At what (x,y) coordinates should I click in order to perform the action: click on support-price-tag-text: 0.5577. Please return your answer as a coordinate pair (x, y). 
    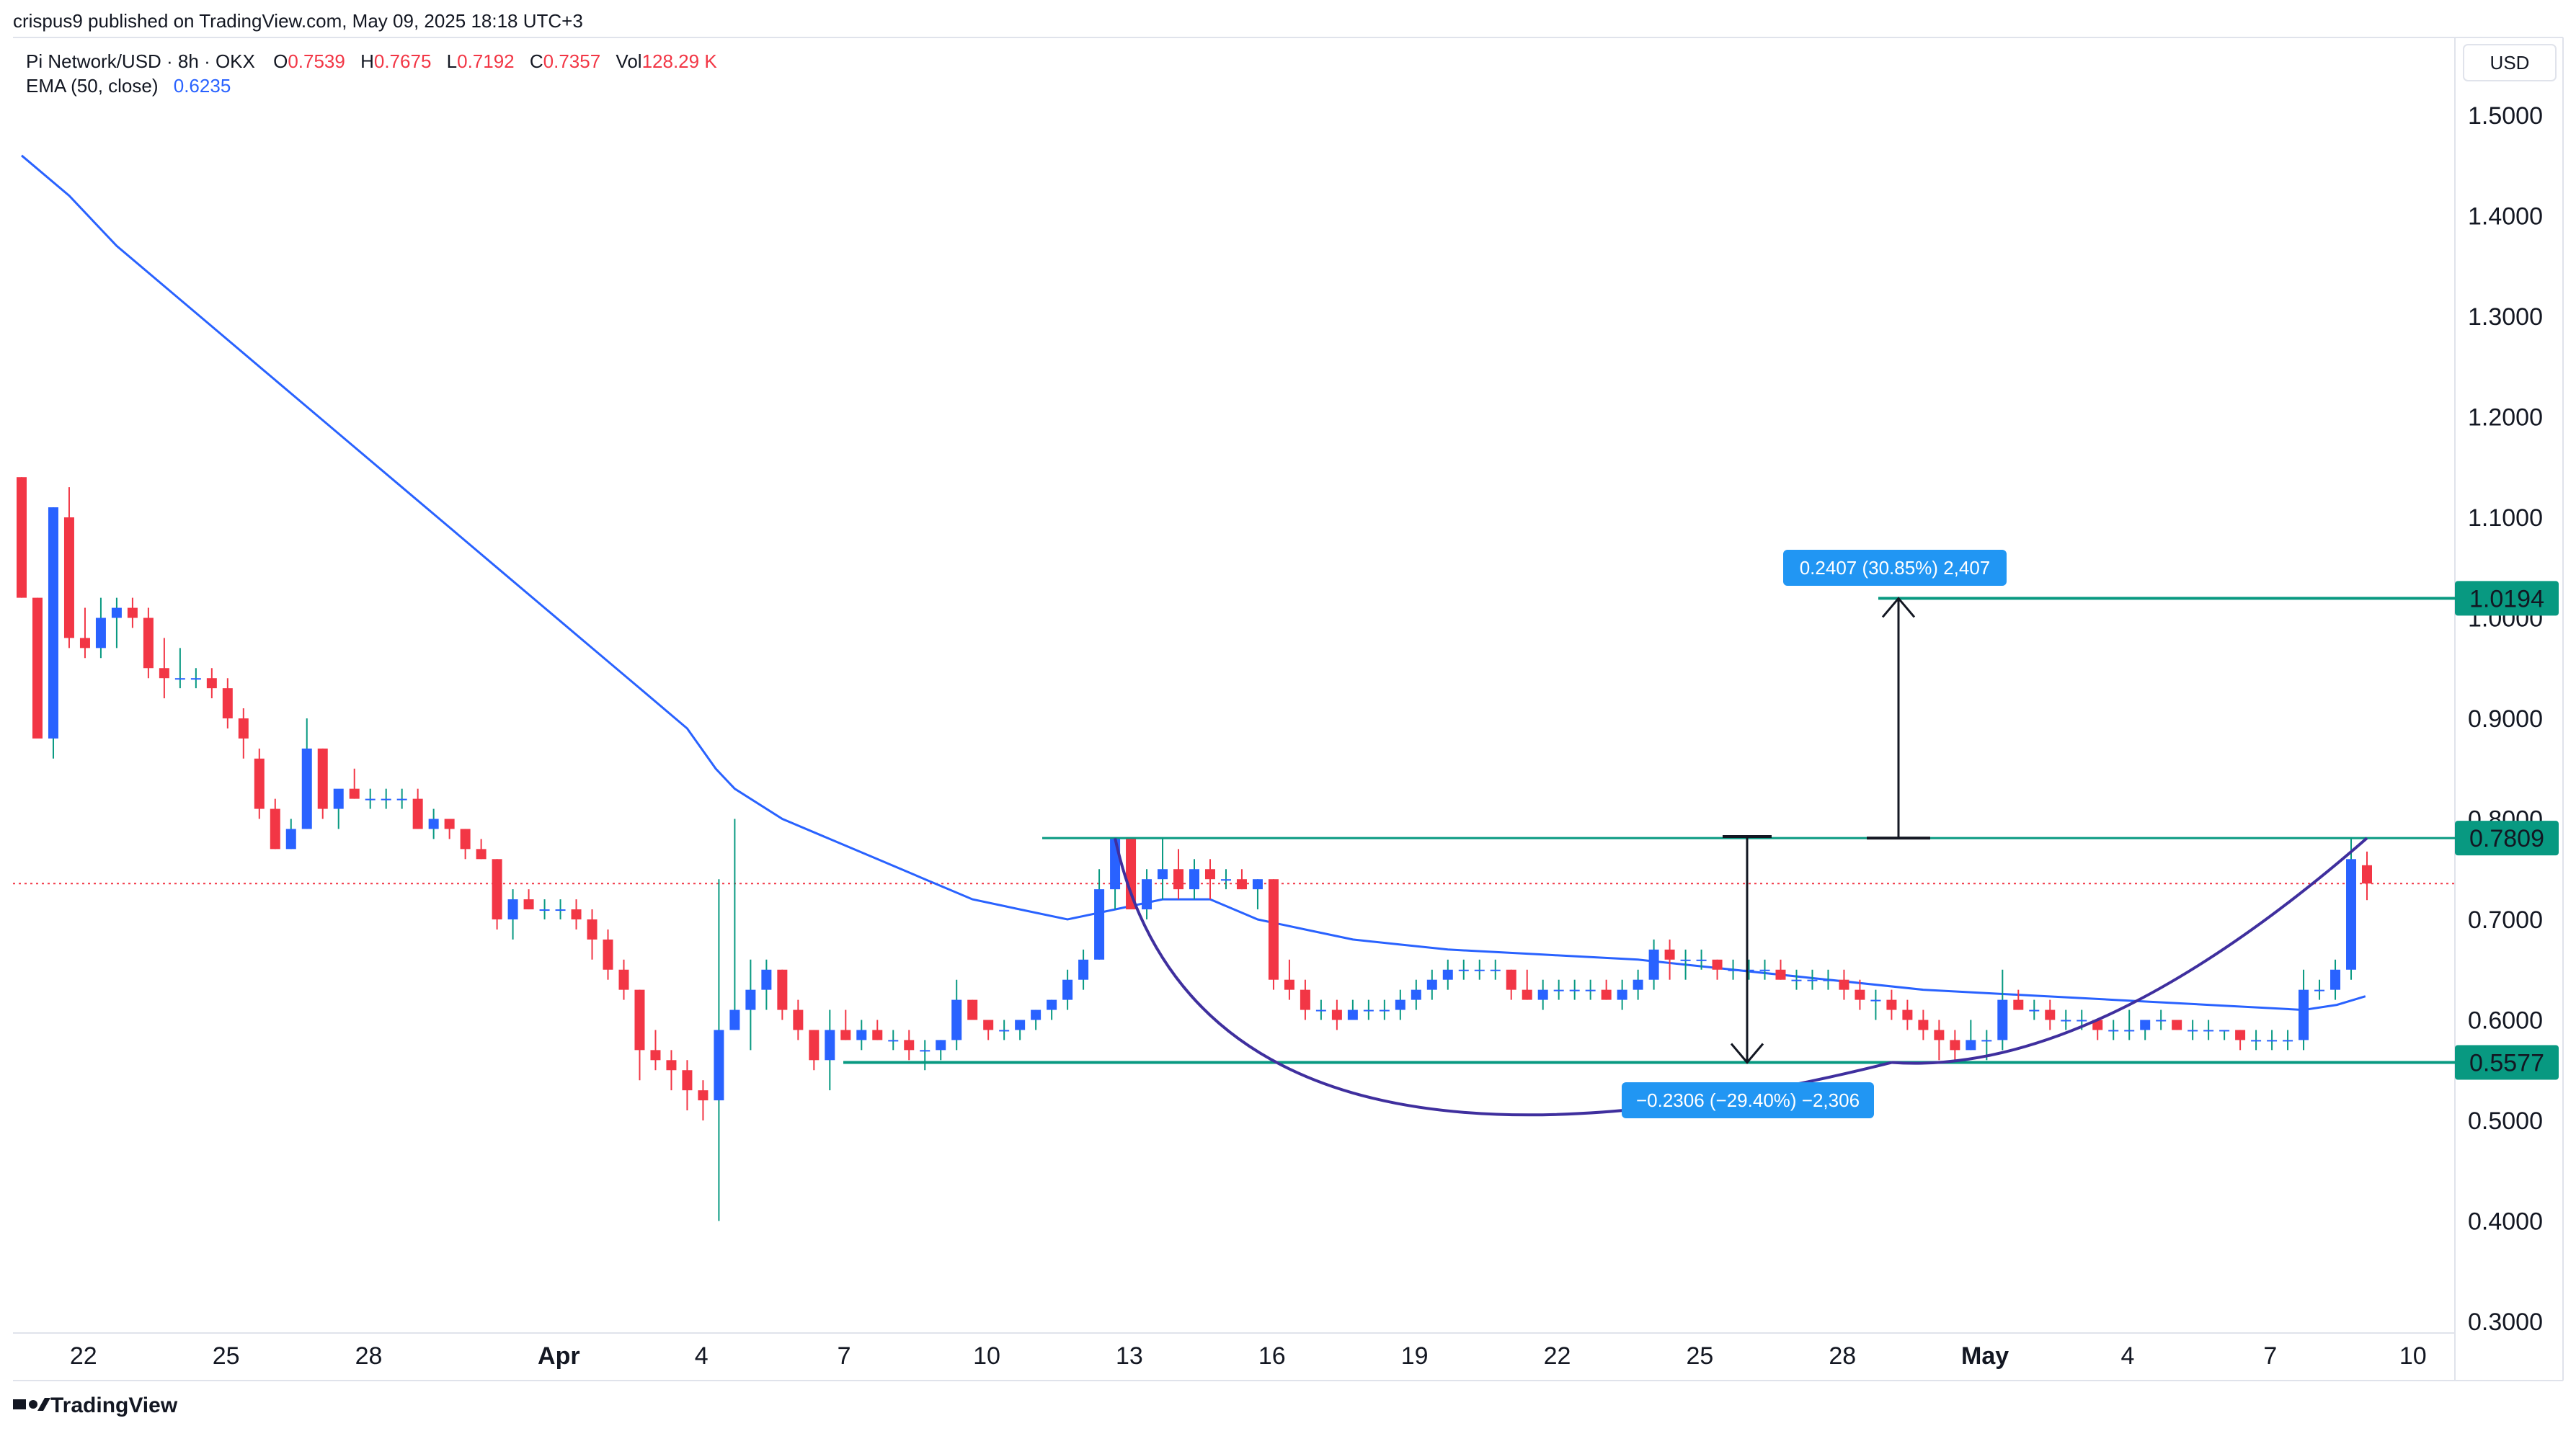
    Looking at the image, I should click on (2506, 1063).